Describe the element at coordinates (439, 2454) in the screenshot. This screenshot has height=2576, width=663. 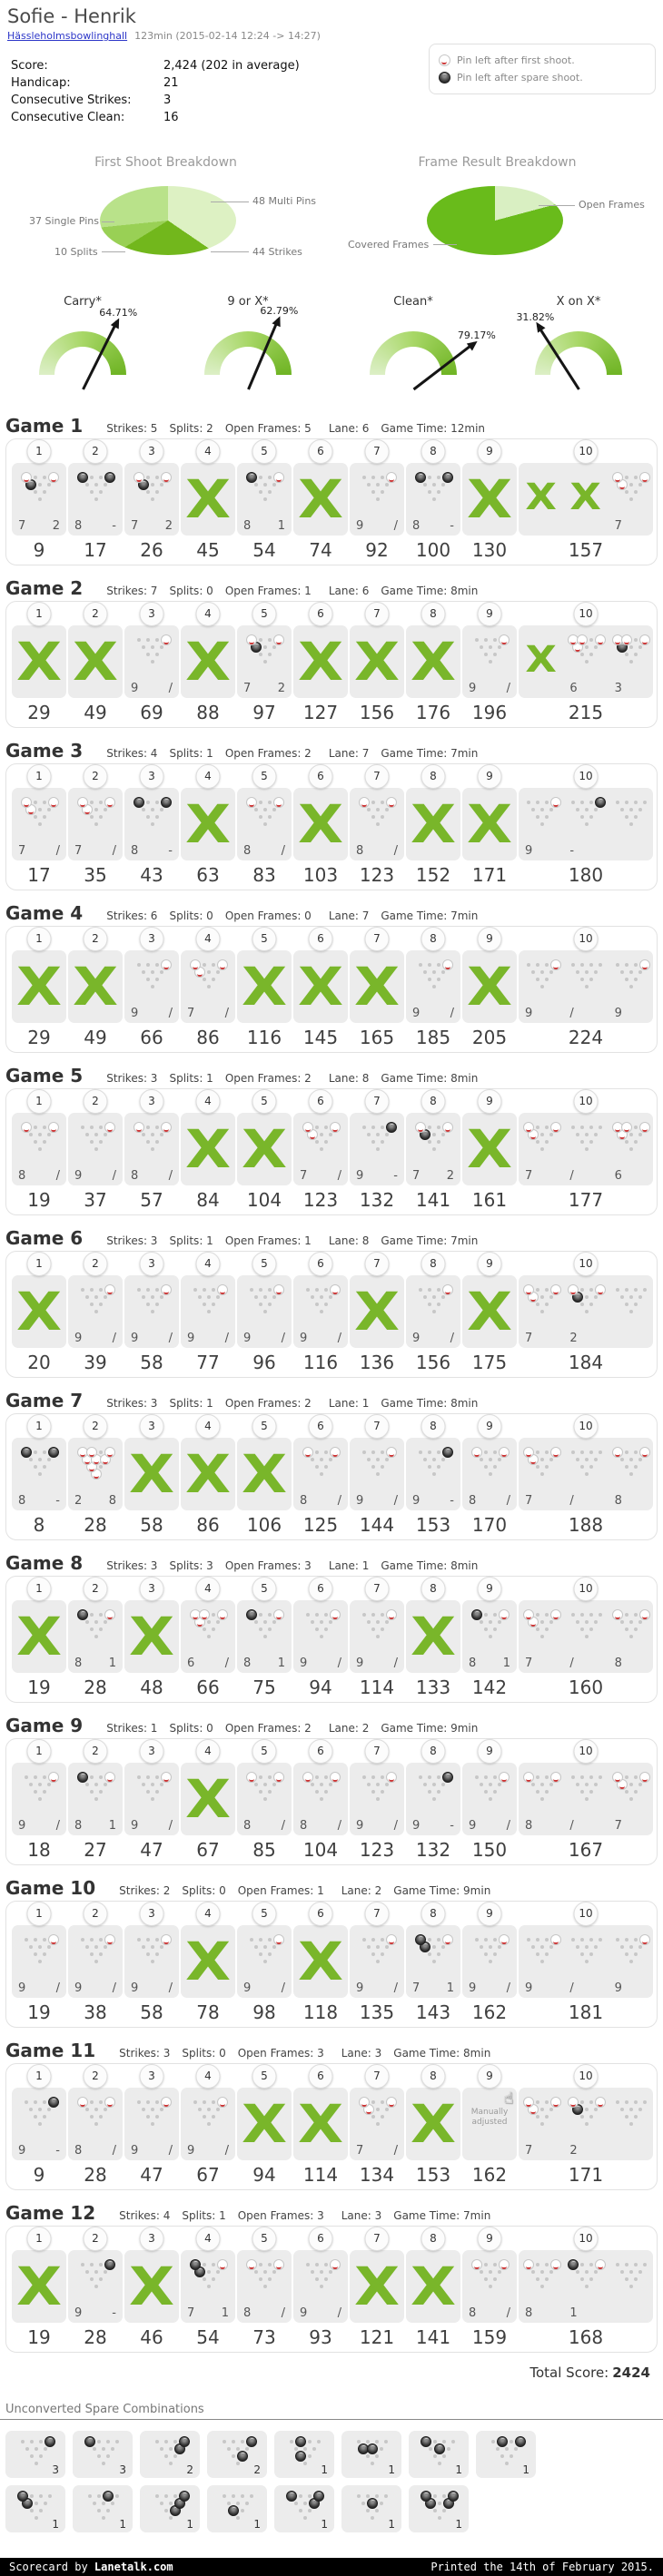
I see `spare-combination-tile: 1` at that location.